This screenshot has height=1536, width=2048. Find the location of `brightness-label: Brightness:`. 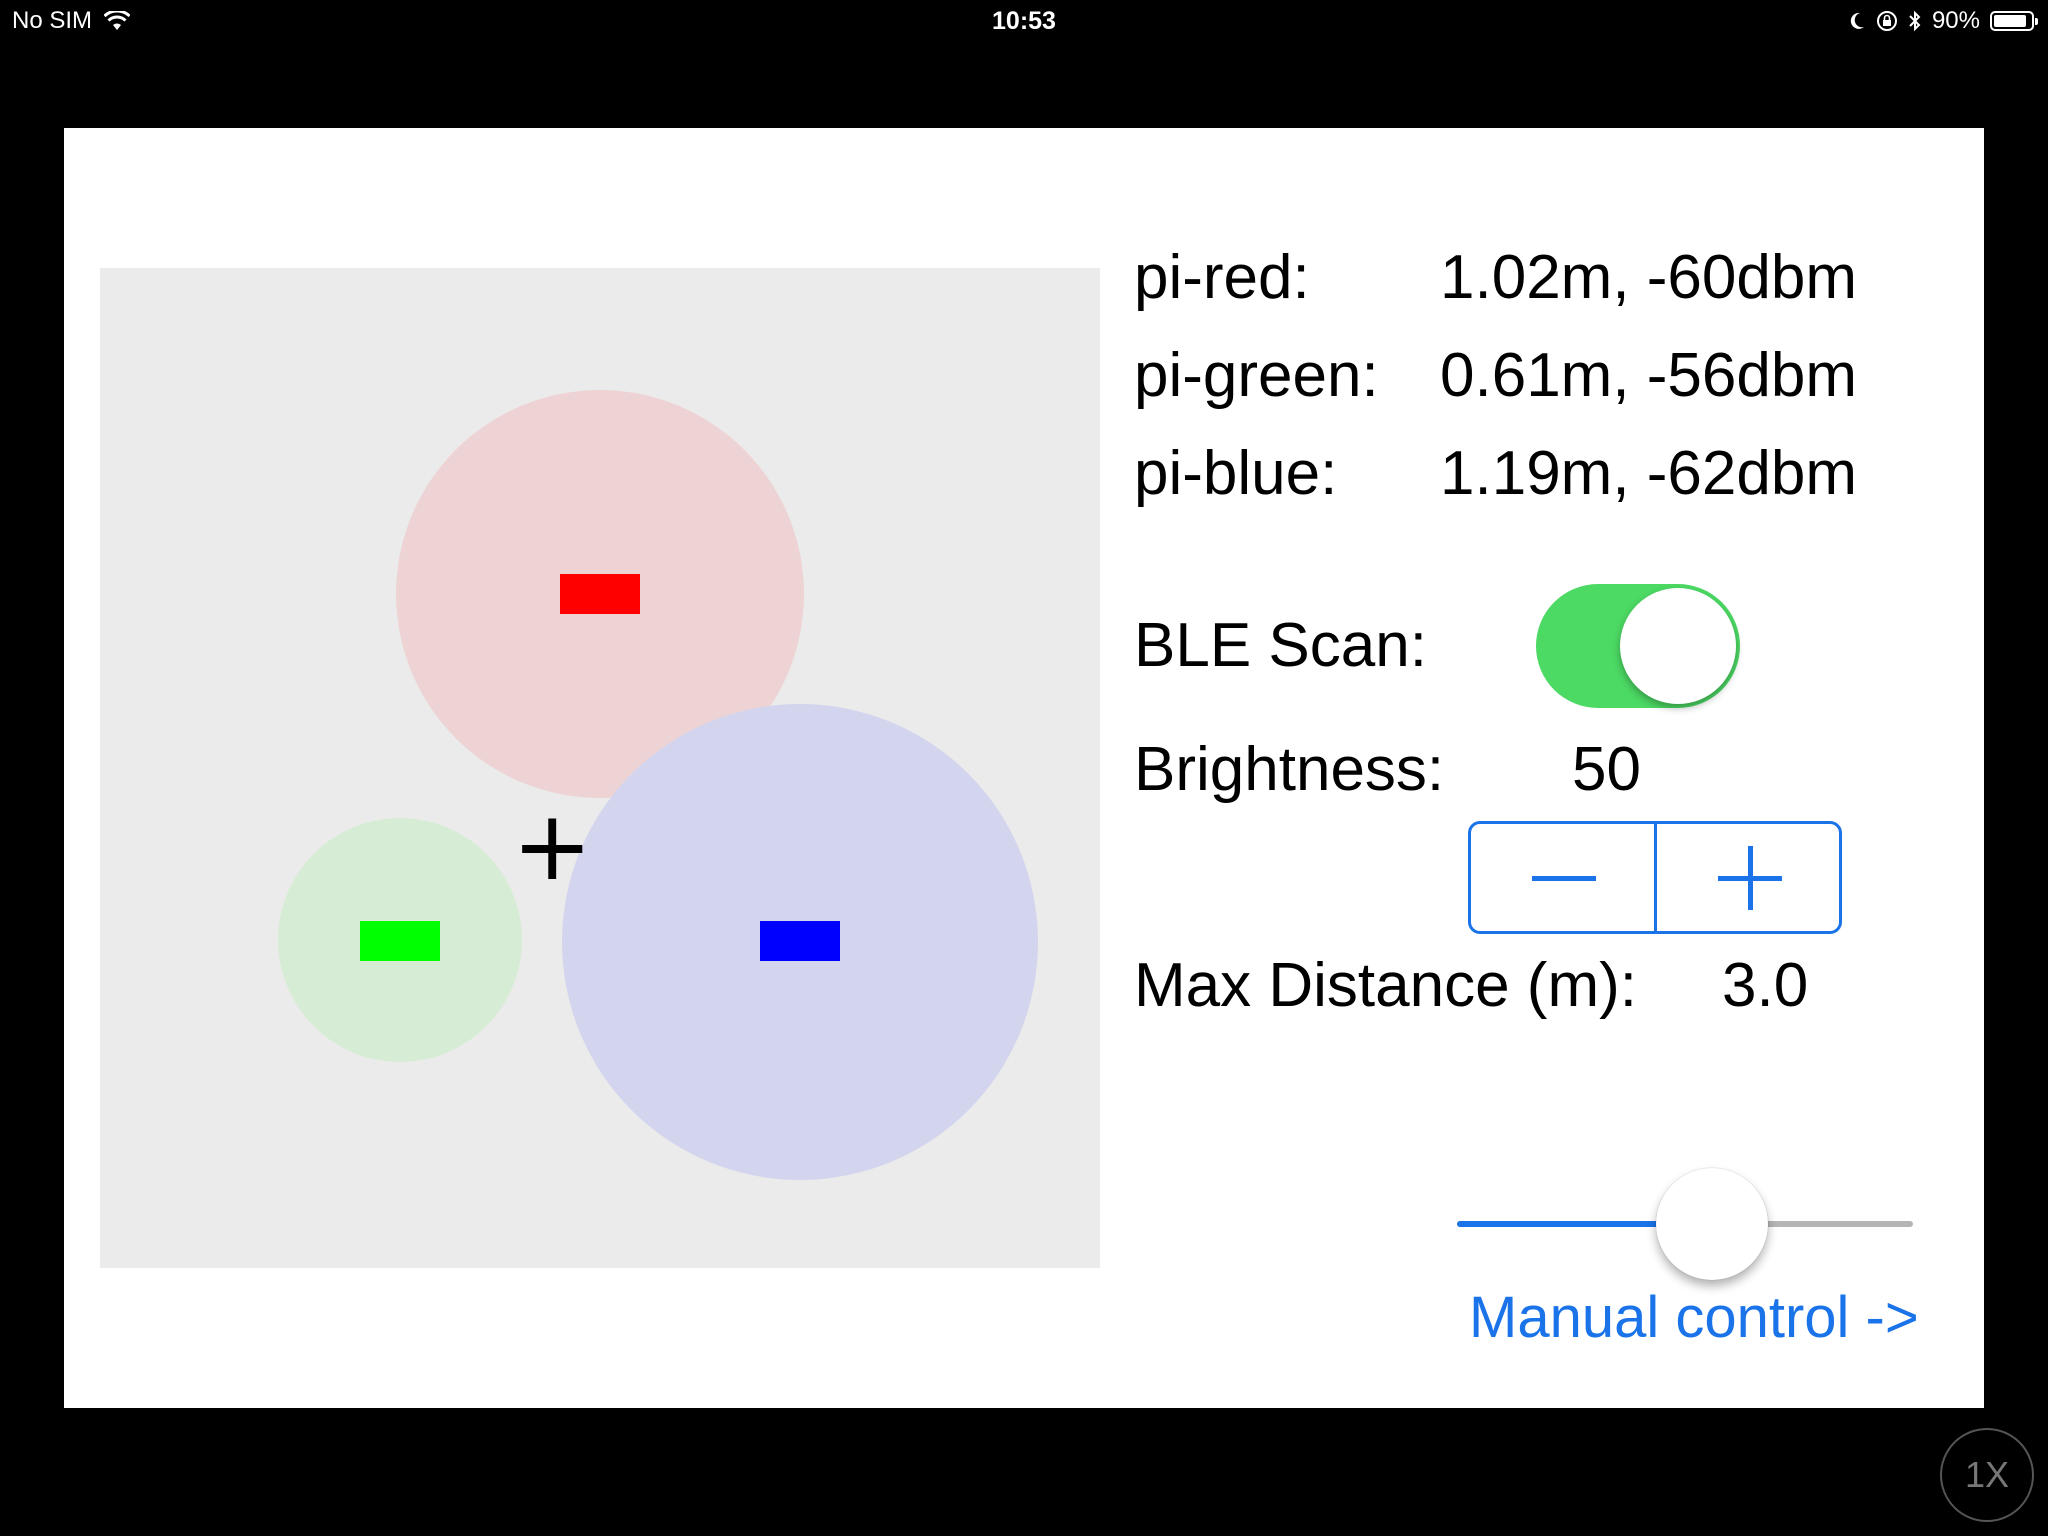

brightness-label: Brightness: is located at coordinates (1289, 769).